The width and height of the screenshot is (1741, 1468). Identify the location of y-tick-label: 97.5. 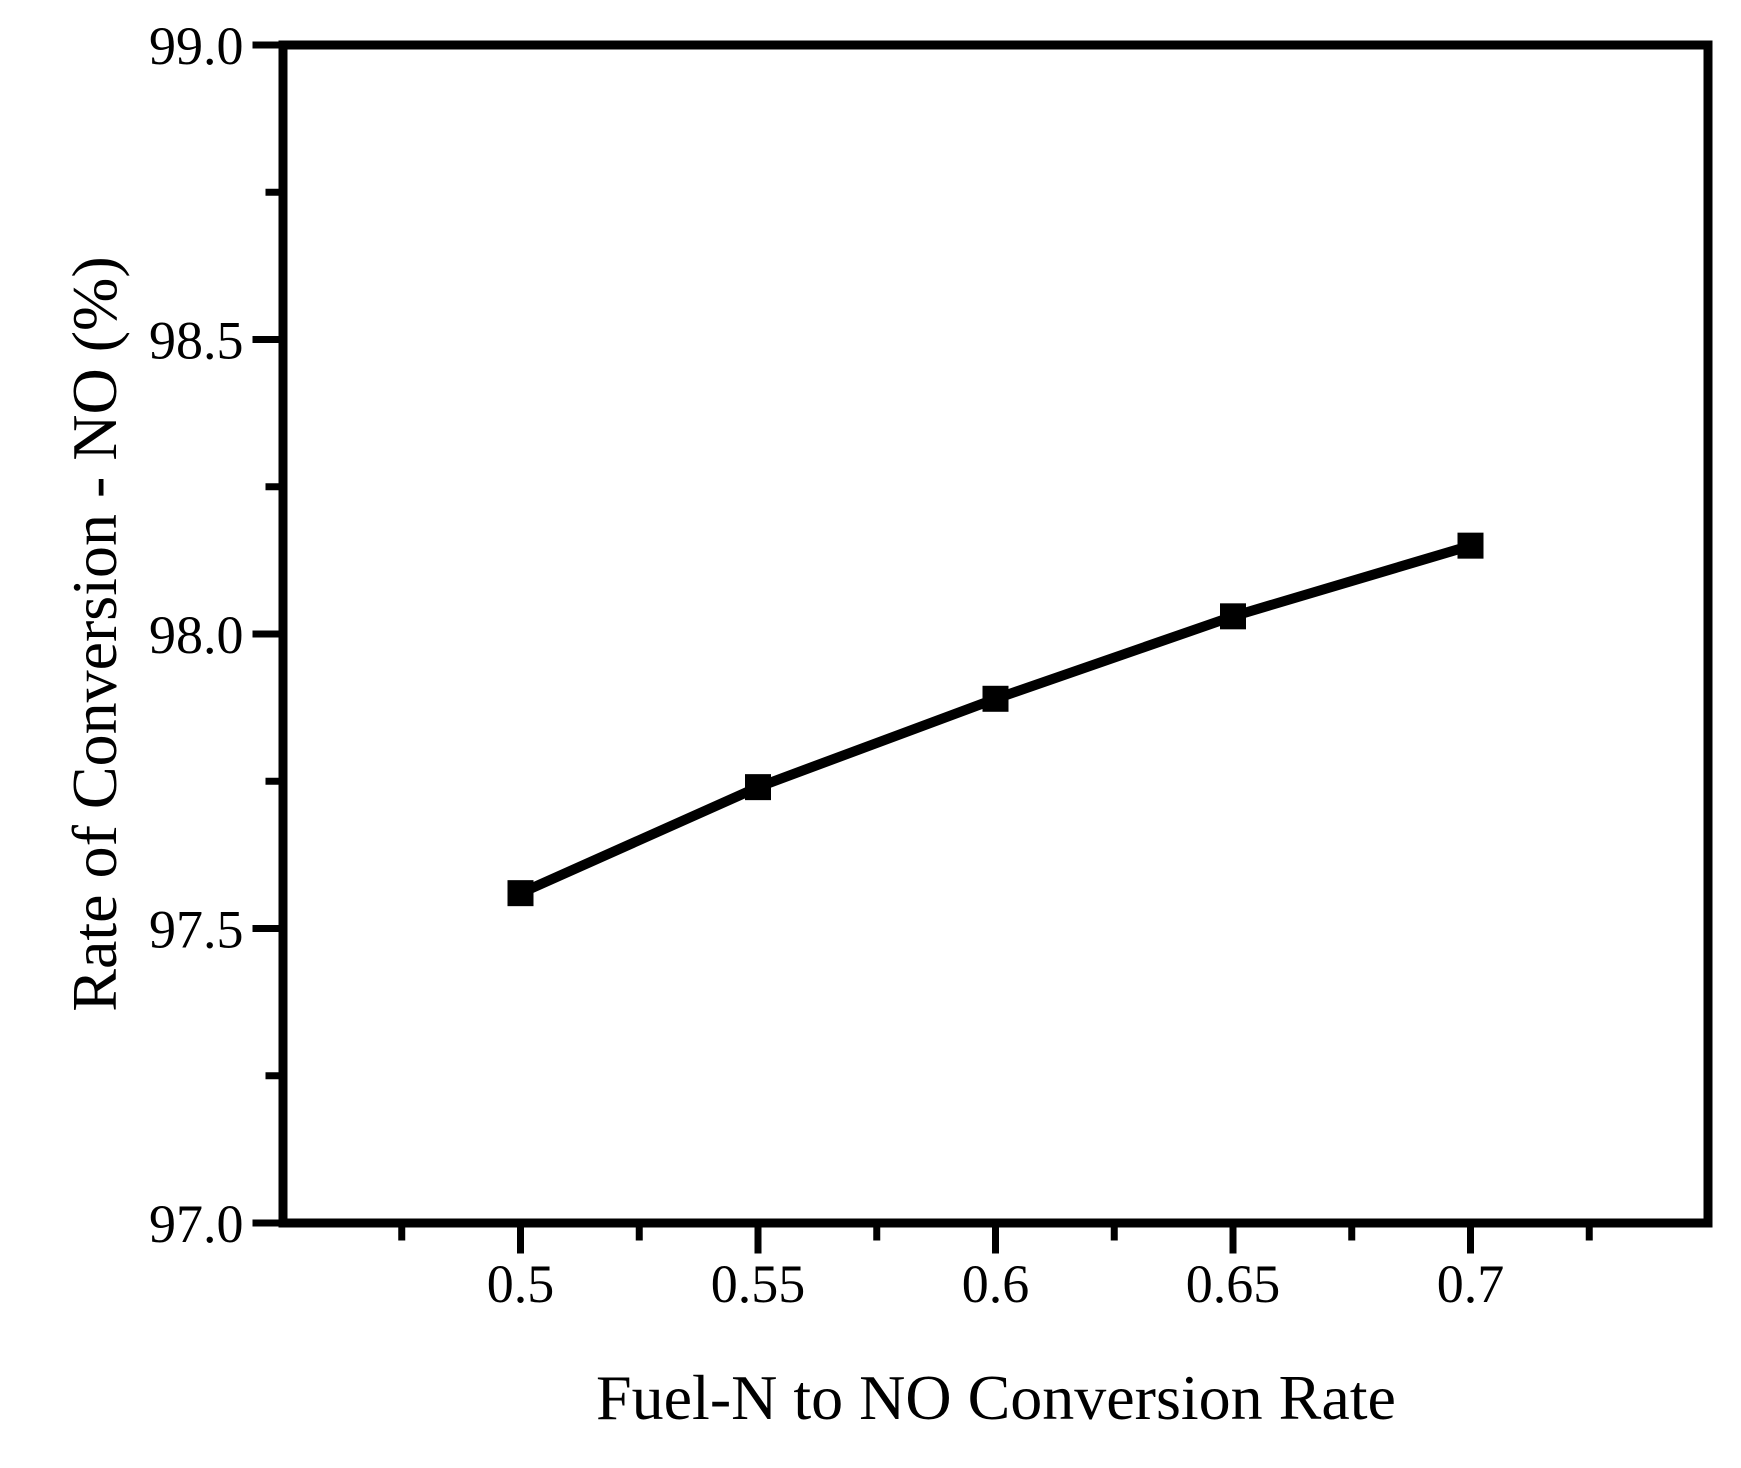
(196, 930).